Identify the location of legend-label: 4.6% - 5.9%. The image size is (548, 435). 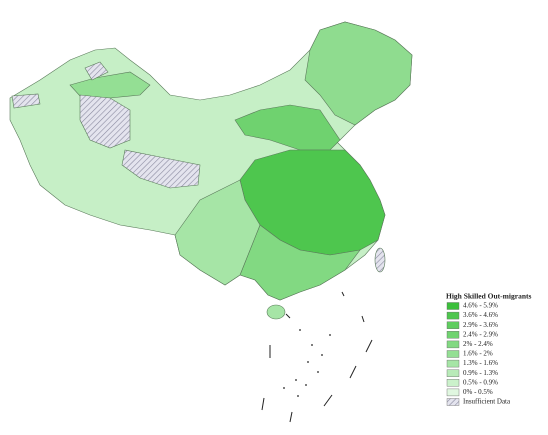
(480, 306).